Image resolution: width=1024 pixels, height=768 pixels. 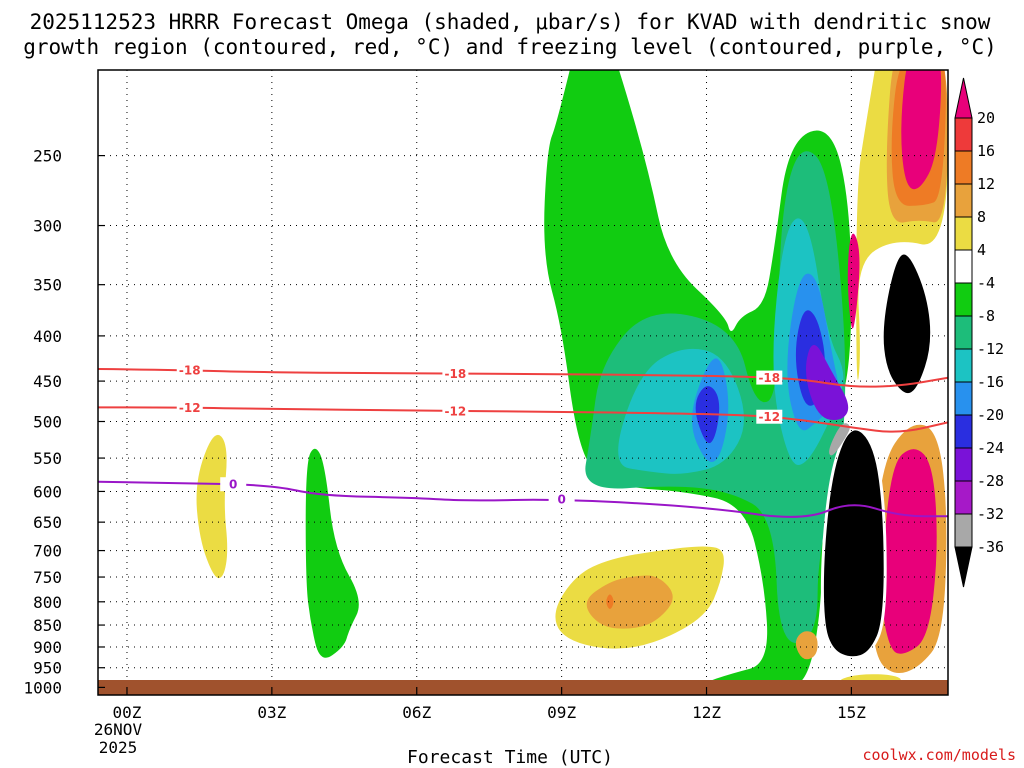 What do you see at coordinates (990, 415) in the screenshot?
I see `colorbar-tick-label: -20` at bounding box center [990, 415].